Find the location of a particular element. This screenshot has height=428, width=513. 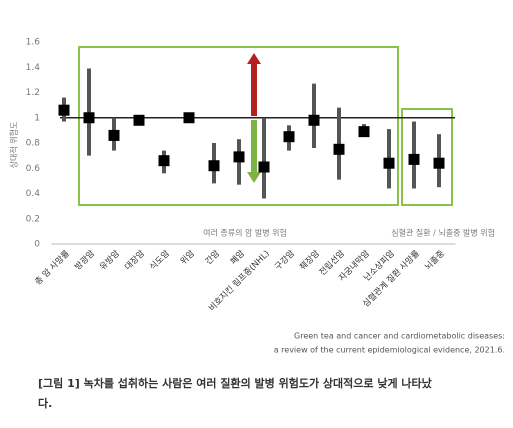

x-tick-label: 유방암 is located at coordinates (110, 260).